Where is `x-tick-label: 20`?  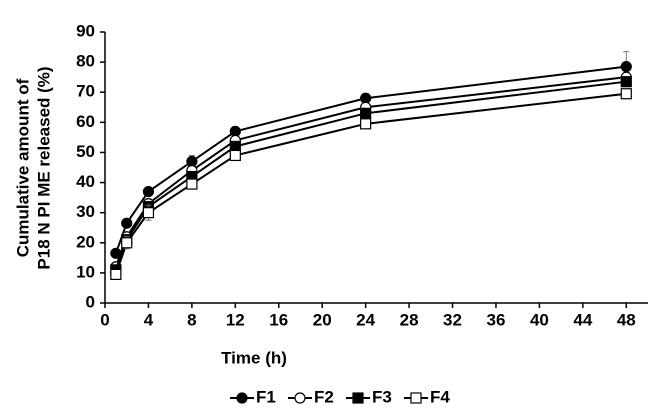 x-tick-label: 20 is located at coordinates (322, 319).